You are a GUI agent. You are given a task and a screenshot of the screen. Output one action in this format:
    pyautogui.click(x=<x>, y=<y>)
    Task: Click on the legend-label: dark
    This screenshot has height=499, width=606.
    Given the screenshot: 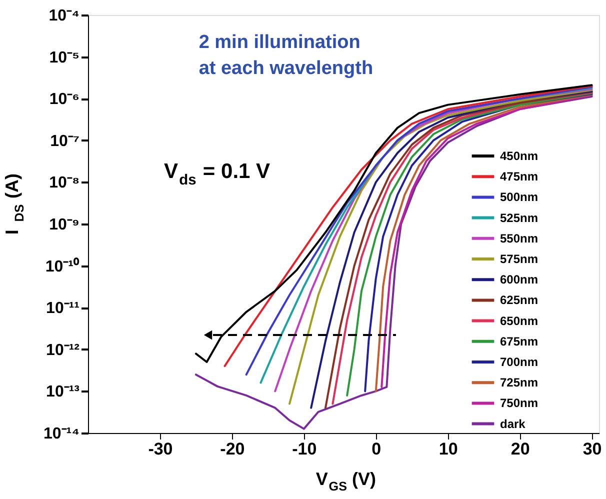 What is the action you would take?
    pyautogui.click(x=513, y=423)
    